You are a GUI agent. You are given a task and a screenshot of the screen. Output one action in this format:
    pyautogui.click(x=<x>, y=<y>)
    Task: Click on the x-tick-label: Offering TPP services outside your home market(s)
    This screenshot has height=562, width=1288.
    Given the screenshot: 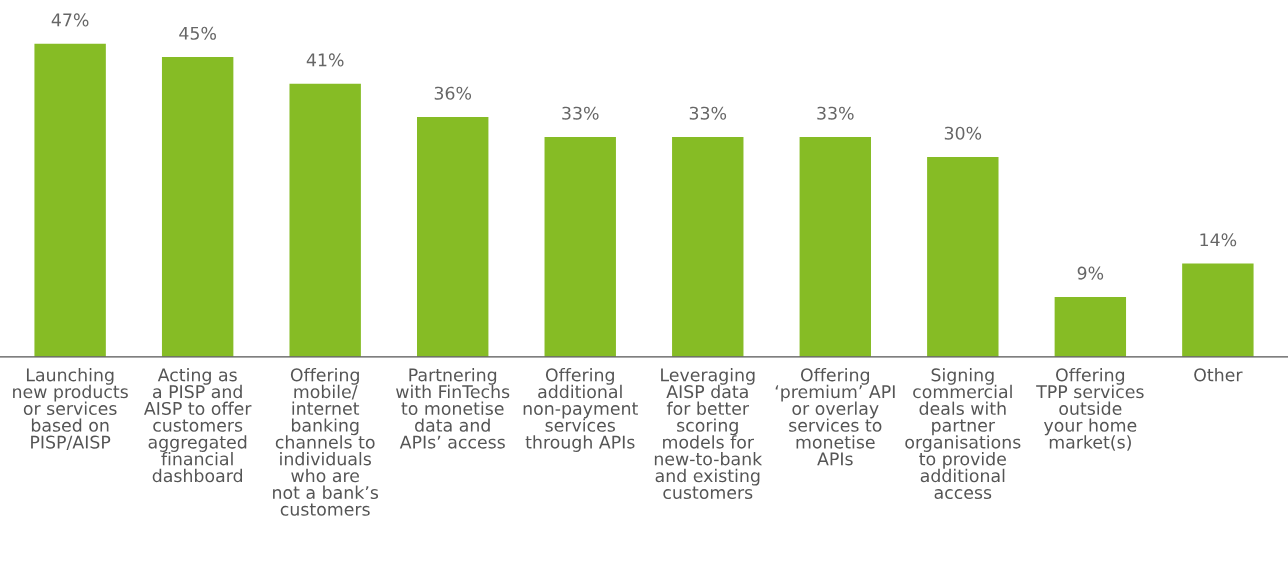 What is the action you would take?
    pyautogui.click(x=1090, y=409)
    